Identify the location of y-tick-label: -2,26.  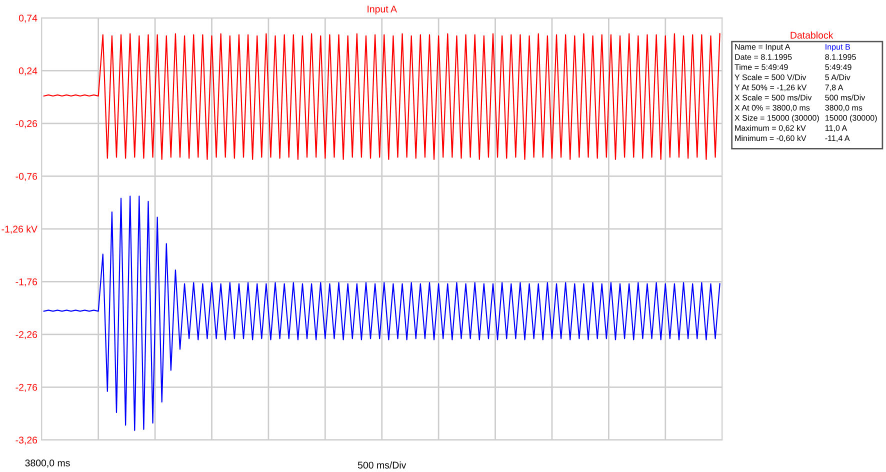
(27, 335).